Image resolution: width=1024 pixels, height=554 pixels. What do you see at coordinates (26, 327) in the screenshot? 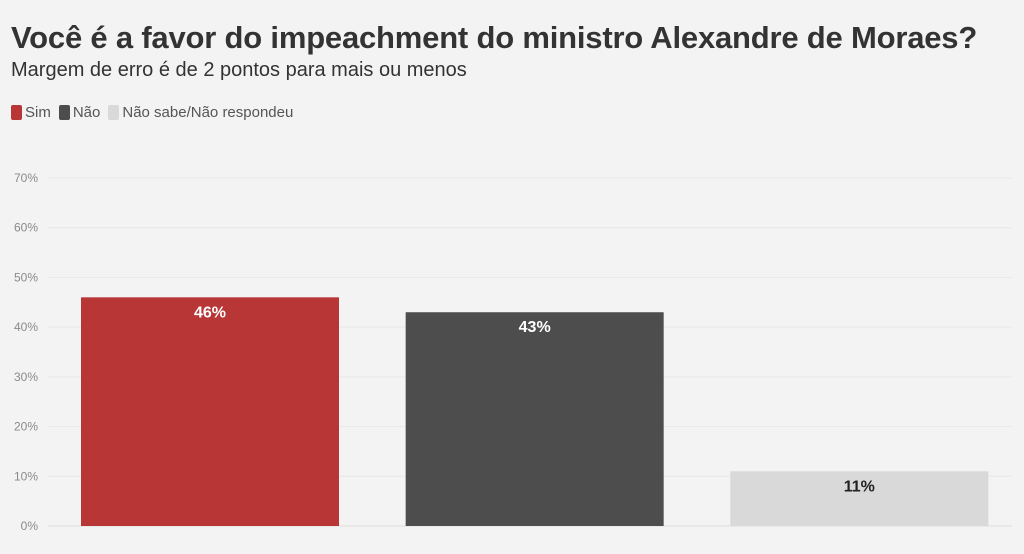
I see `y-tick-label: 40%` at bounding box center [26, 327].